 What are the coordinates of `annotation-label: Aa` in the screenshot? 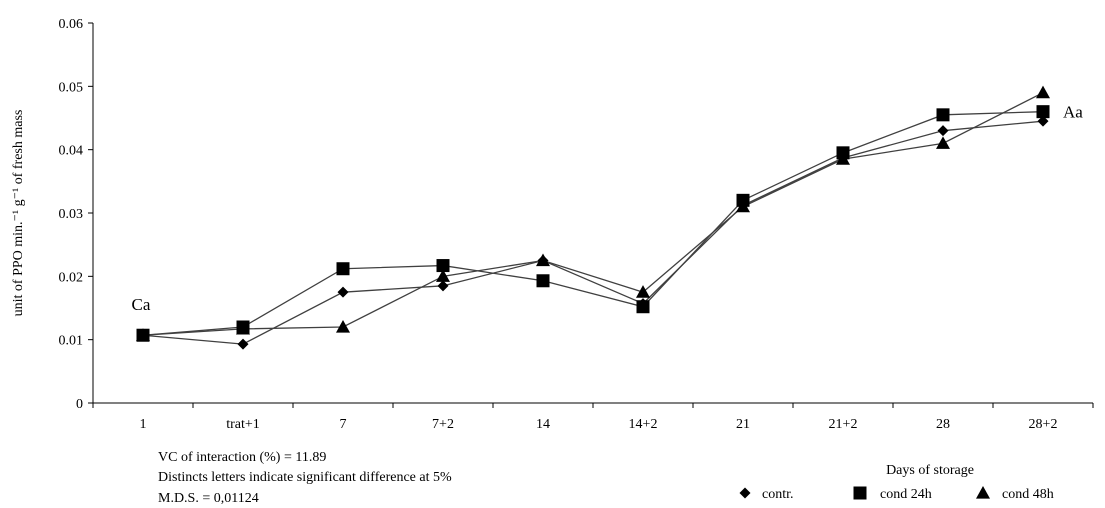 It's located at (1073, 112).